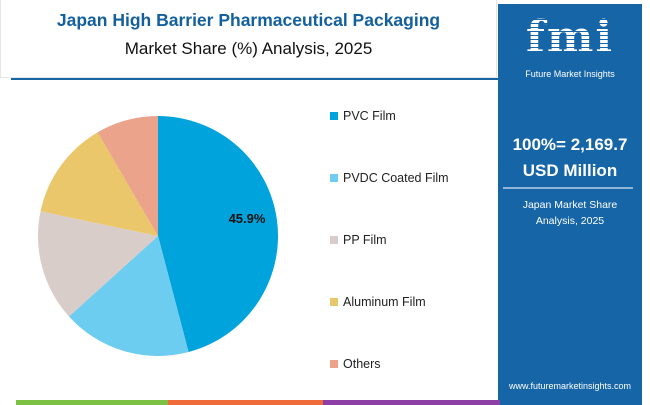  I want to click on chart-subtitle: Market Share (%) Analysis, 2025, so click(248, 48).